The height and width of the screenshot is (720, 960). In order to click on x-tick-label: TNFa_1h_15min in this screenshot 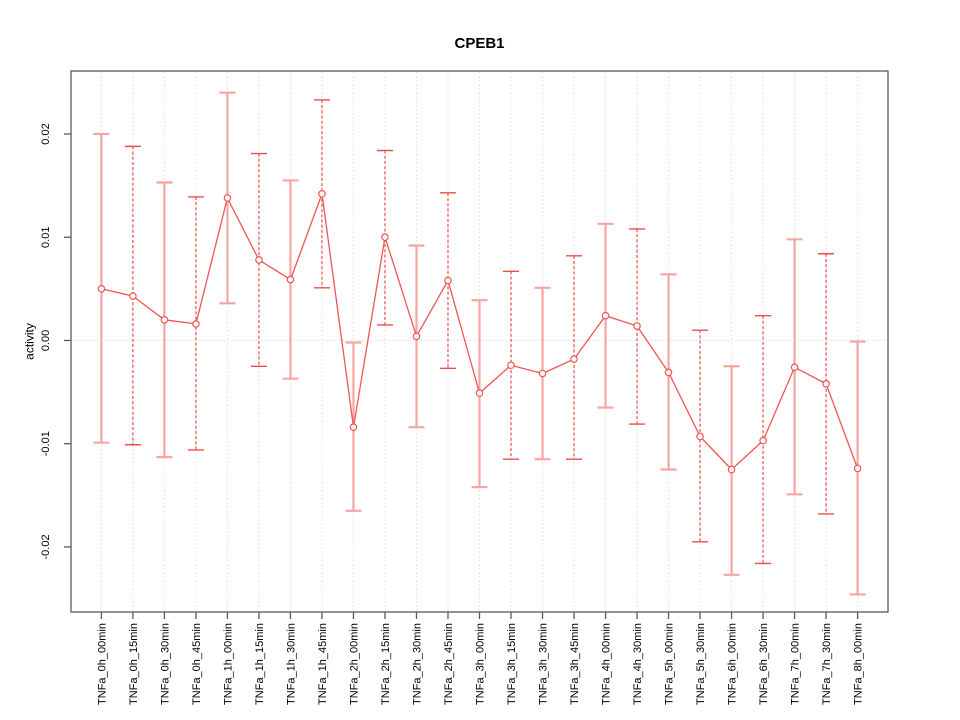, I will do `click(260, 664)`.